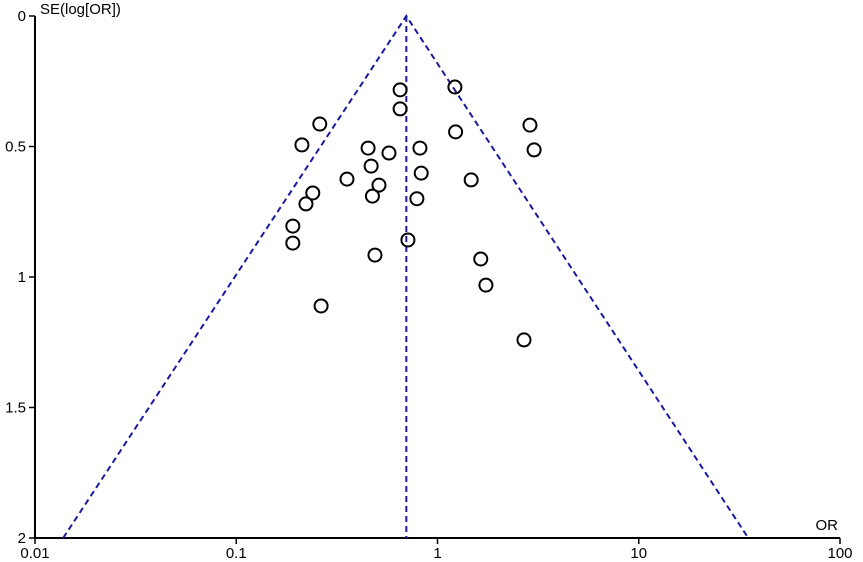  Describe the element at coordinates (839, 553) in the screenshot. I see `x-tick-label: 100` at that location.